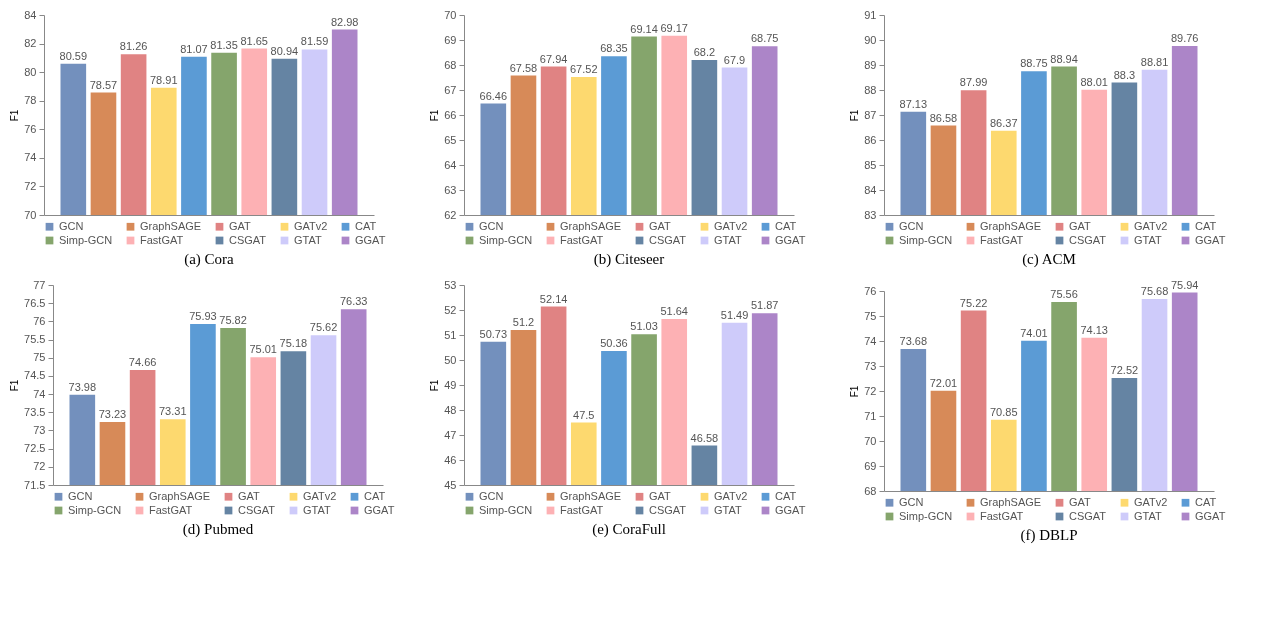 The height and width of the screenshot is (640, 1266). What do you see at coordinates (450, 284) in the screenshot?
I see `y-tick-label: 53` at bounding box center [450, 284].